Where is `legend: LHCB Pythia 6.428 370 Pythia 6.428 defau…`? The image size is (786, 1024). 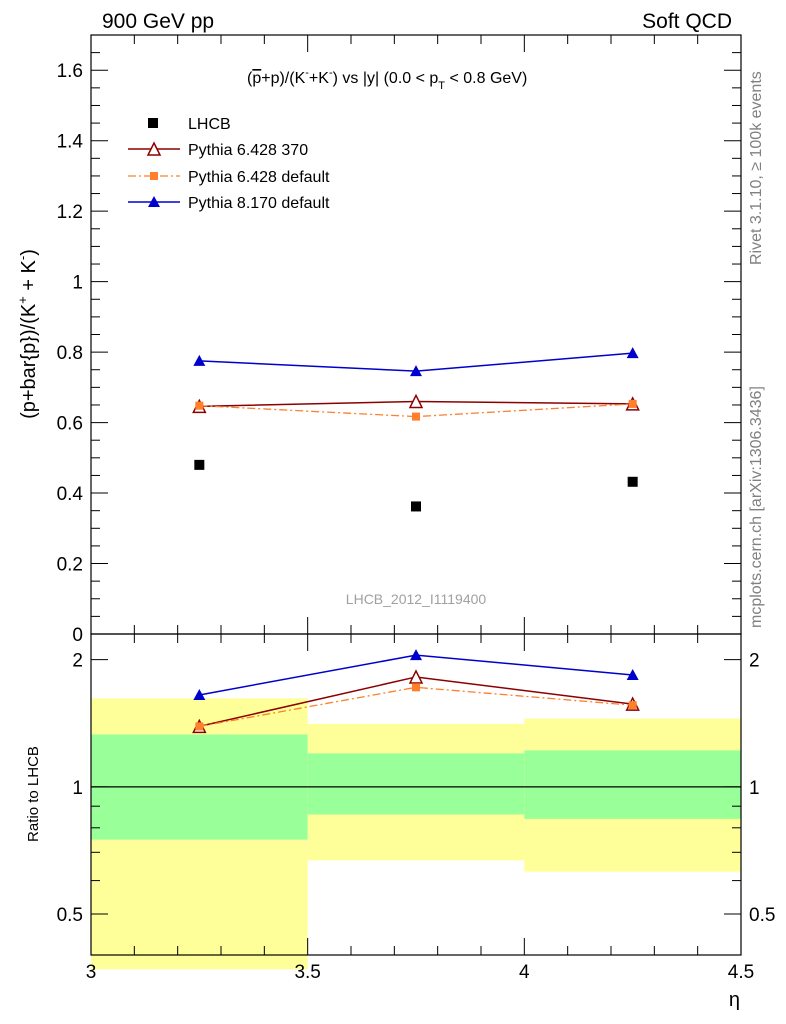
legend: LHCB Pythia 6.428 370 Pythia 6.428 defau… is located at coordinates (229, 164).